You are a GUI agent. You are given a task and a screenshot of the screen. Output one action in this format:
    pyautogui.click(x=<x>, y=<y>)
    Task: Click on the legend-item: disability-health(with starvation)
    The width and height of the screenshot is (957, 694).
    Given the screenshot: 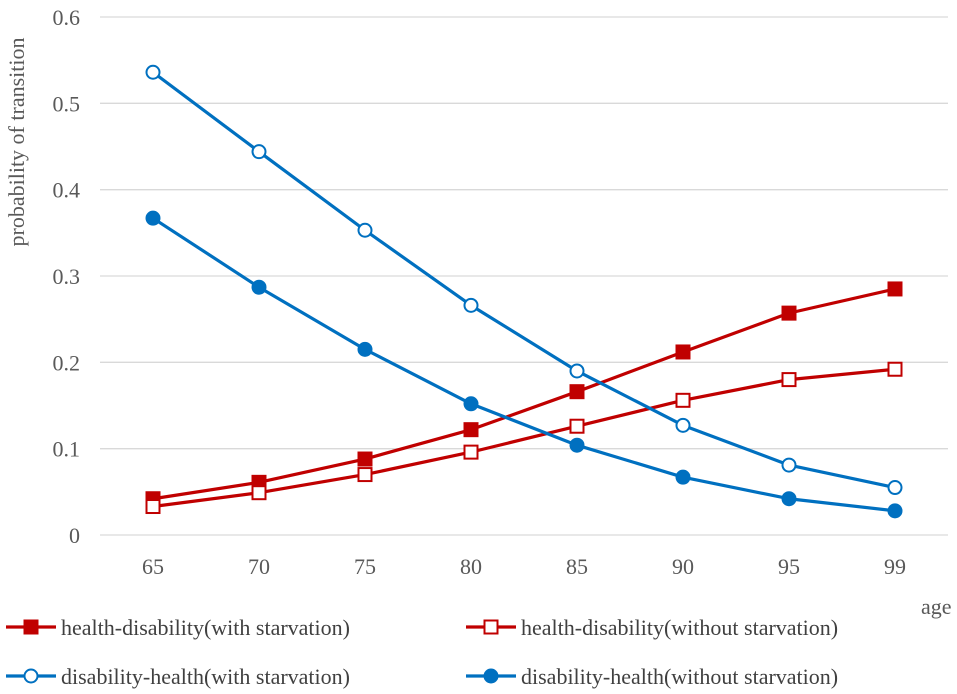 What is the action you would take?
    pyautogui.click(x=178, y=676)
    